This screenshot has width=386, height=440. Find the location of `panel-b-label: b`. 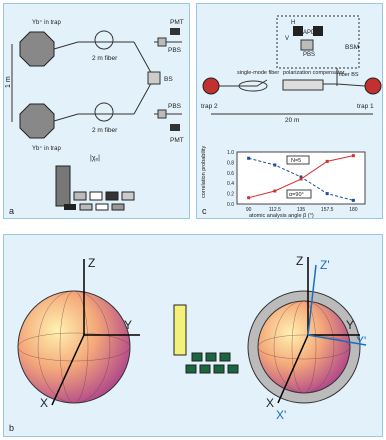

panel-b-label: b is located at coordinates (12, 428).